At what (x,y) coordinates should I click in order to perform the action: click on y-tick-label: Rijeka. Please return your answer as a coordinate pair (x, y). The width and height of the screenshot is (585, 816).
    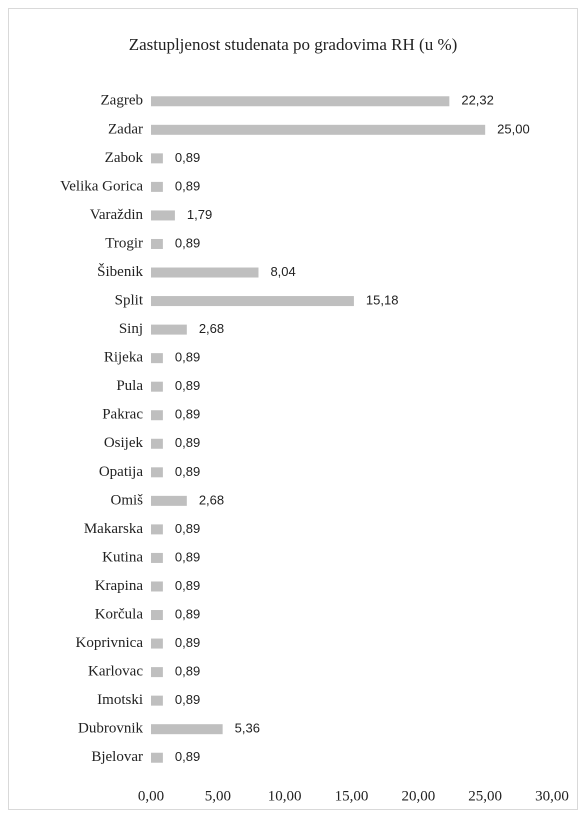
    Looking at the image, I should click on (123, 358).